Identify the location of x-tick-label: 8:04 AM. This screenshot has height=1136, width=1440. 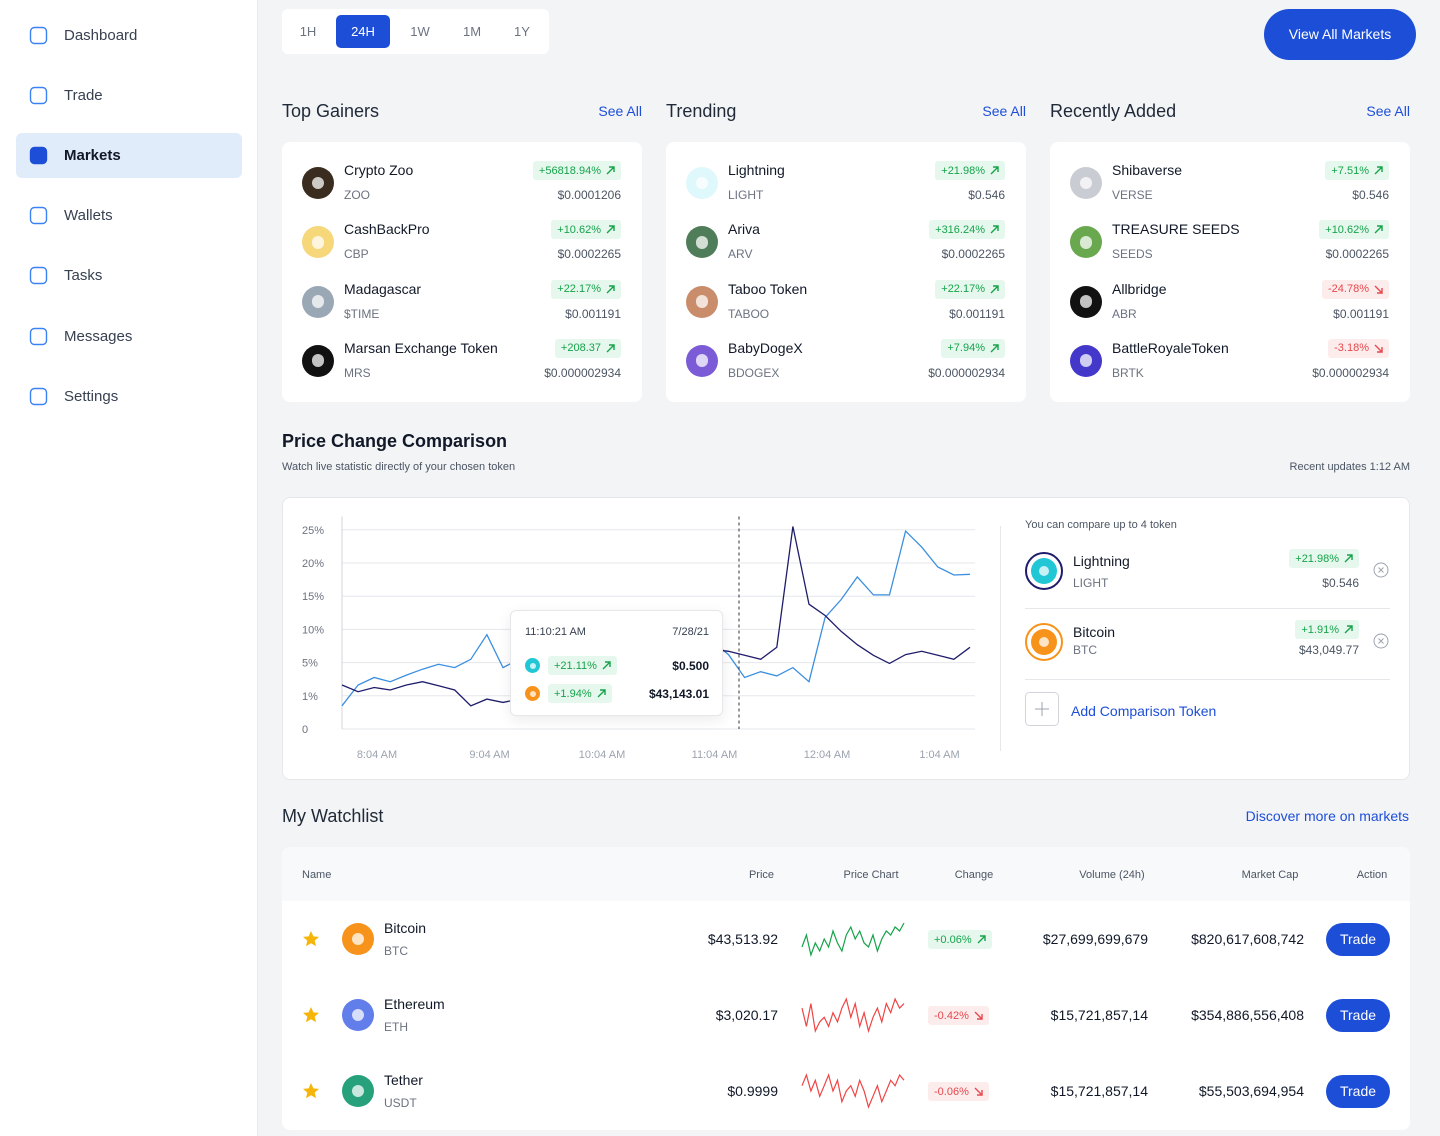
(377, 755).